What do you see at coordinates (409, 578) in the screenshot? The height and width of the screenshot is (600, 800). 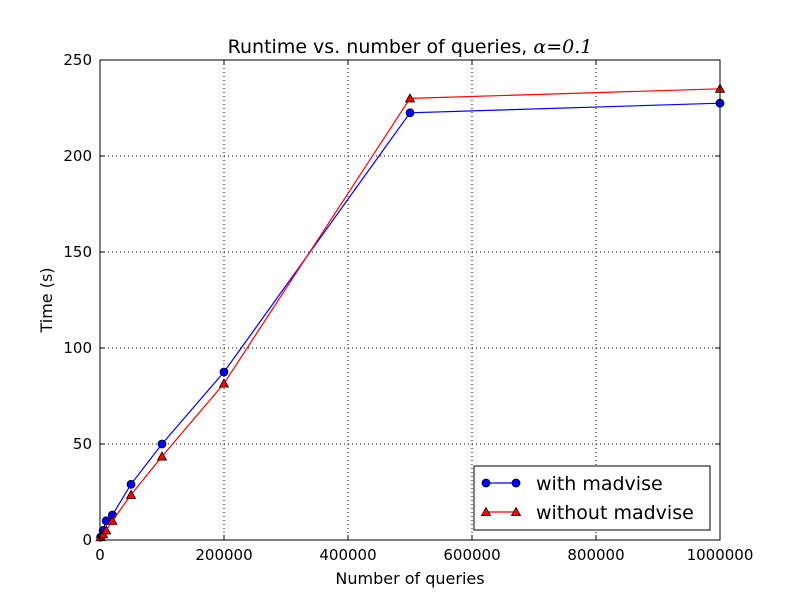 I see `x-axis-label: Number of queries` at bounding box center [409, 578].